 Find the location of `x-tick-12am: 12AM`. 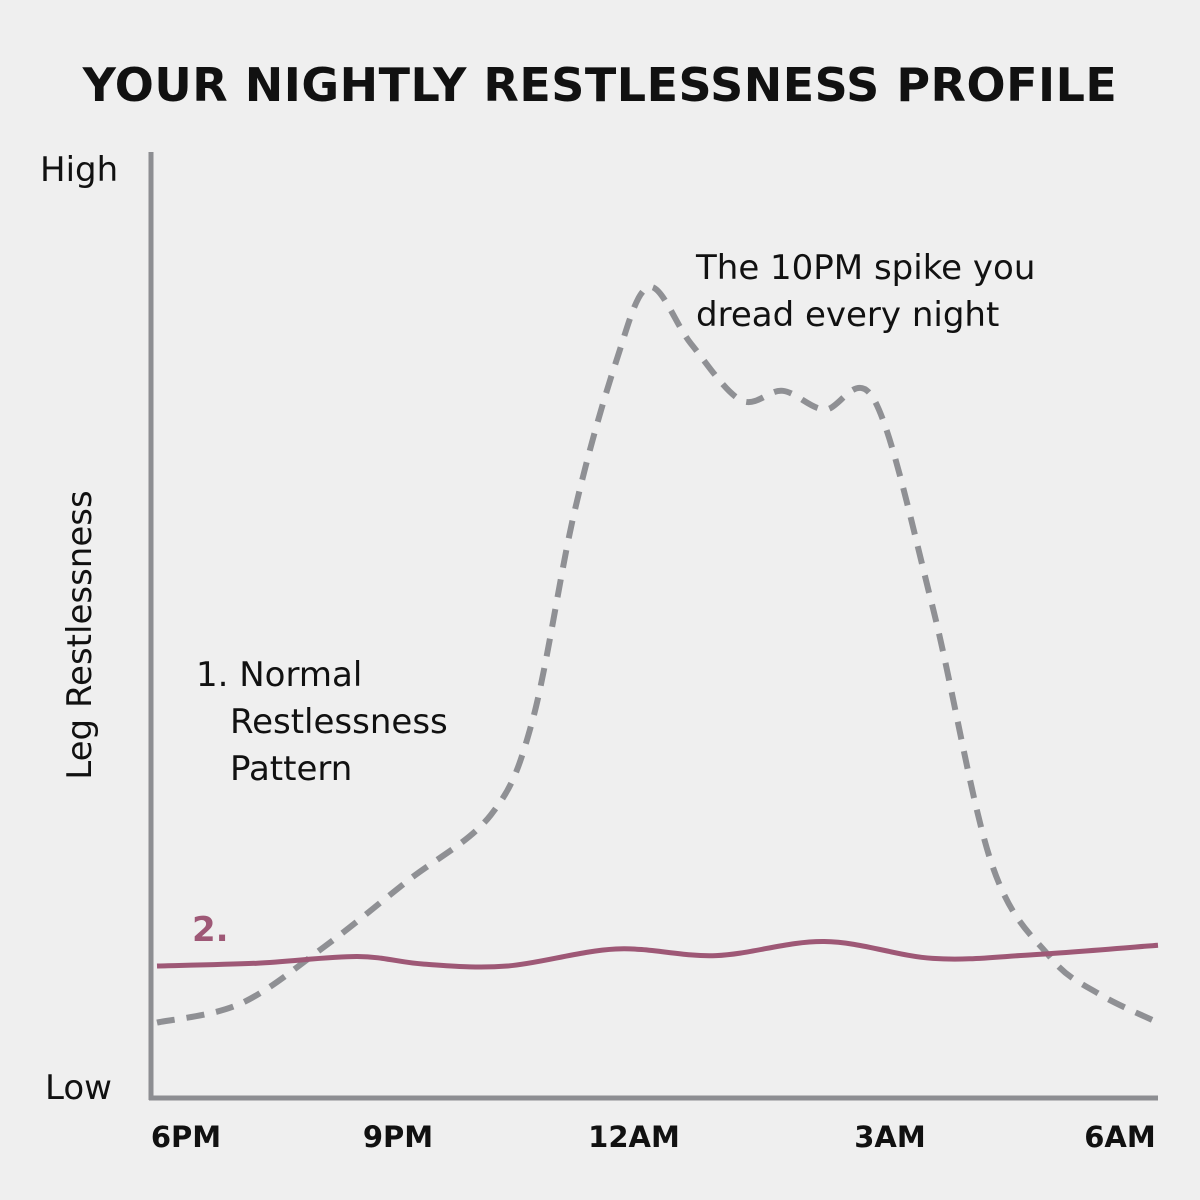

x-tick-12am: 12AM is located at coordinates (634, 1137).